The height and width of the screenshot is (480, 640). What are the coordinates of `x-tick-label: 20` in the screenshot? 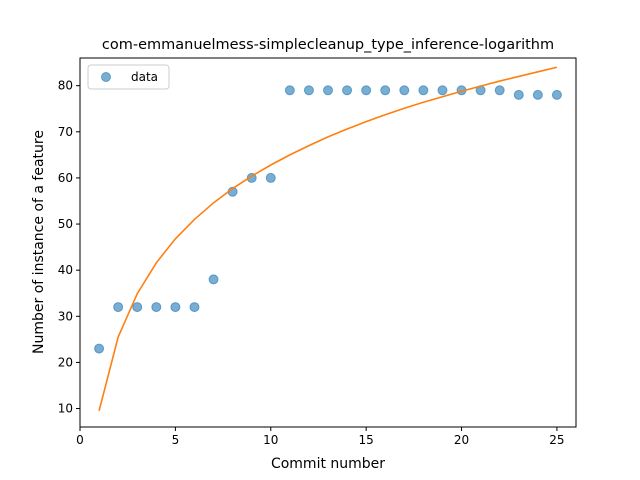 It's located at (461, 440).